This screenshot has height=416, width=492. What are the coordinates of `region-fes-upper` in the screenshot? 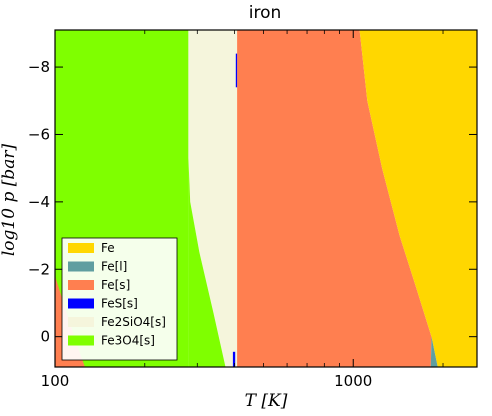 It's located at (236, 70).